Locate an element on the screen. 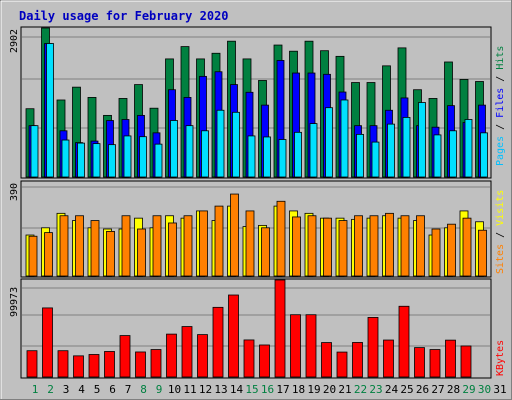 Image resolution: width=512 pixels, height=400 pixels. x-tick-label-28: 28 is located at coordinates (453, 389).